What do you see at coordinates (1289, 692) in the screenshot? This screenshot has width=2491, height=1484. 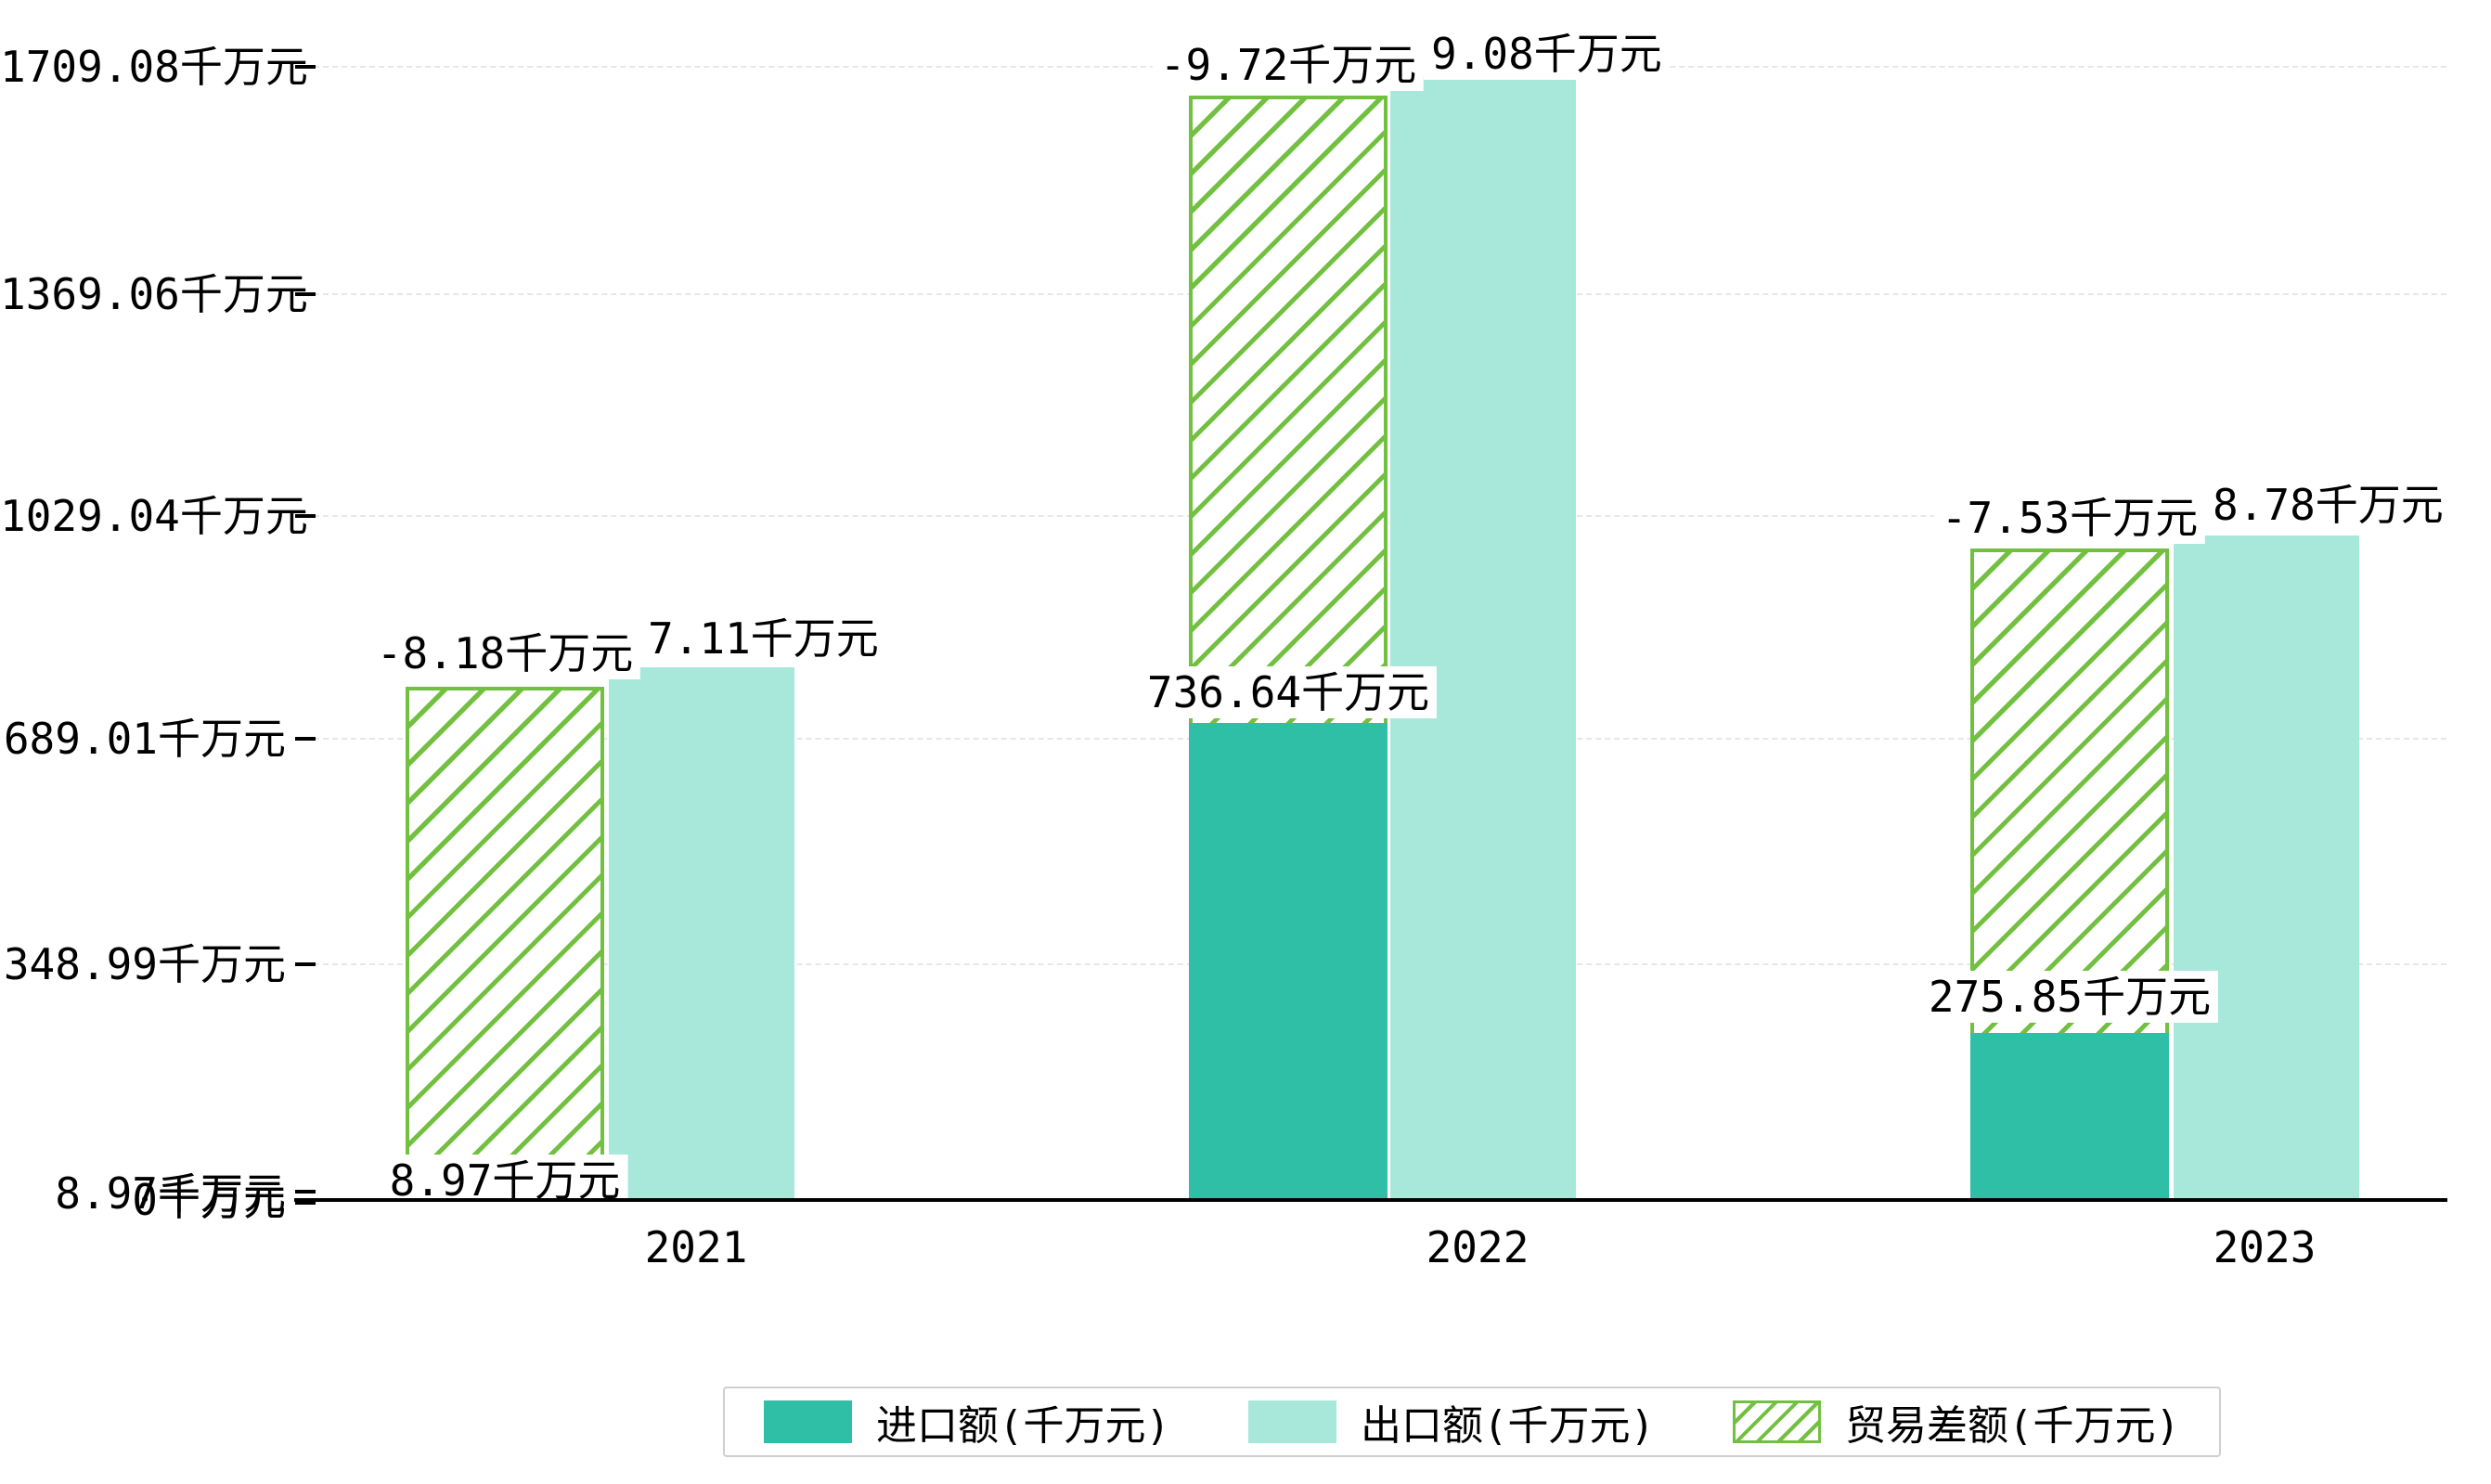 I see `data-label-import-2022: 736.64千万元` at bounding box center [1289, 692].